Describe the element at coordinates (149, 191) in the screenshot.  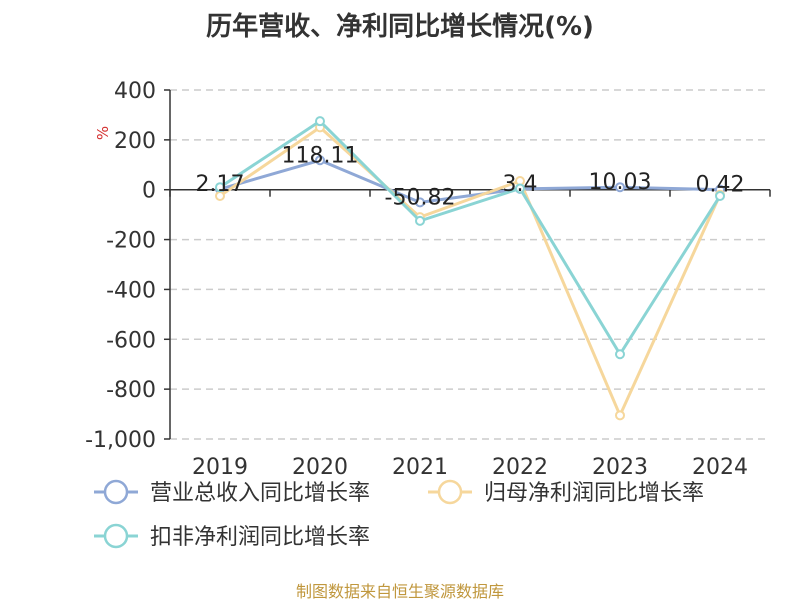
I see `y-tick-label: 0` at that location.